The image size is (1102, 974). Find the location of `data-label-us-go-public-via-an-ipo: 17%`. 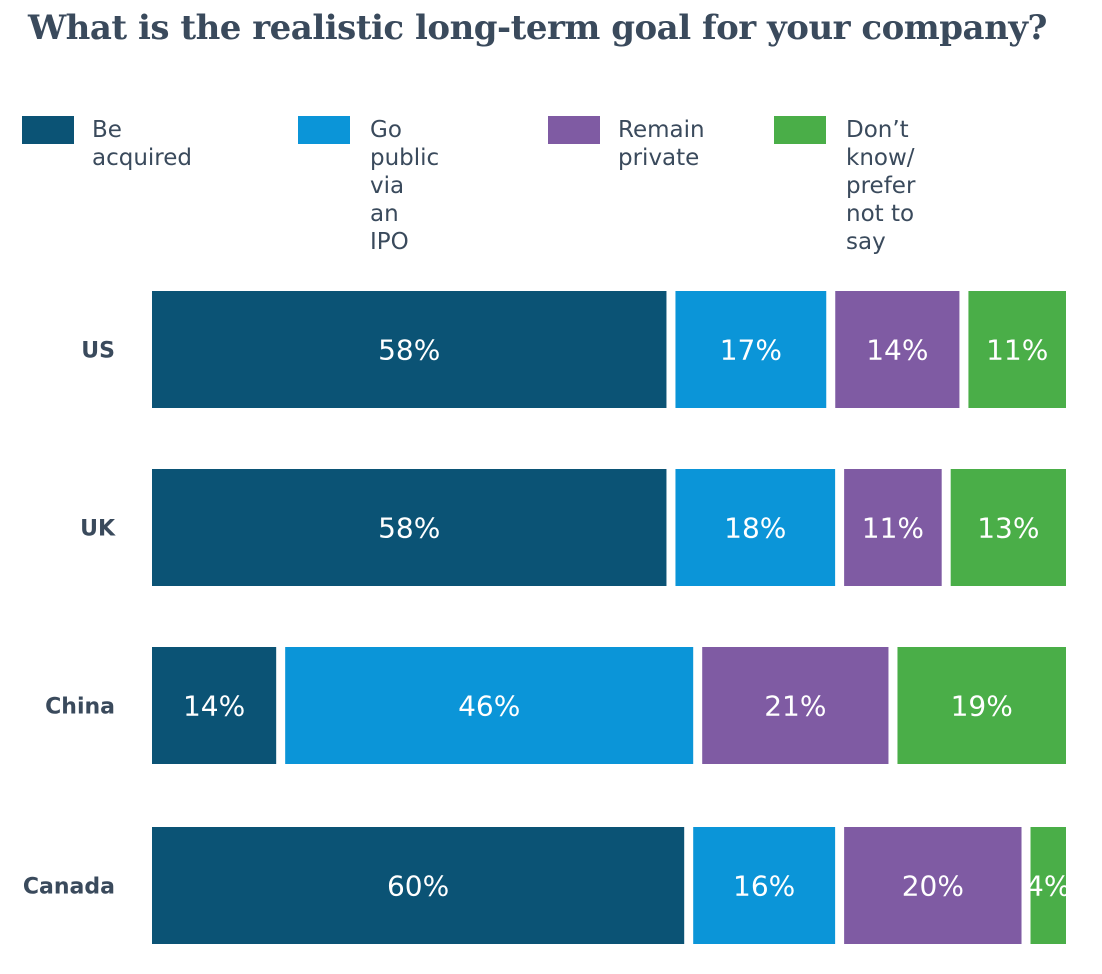

data-label-us-go-public-via-an-ipo: 17% is located at coordinates (751, 350).